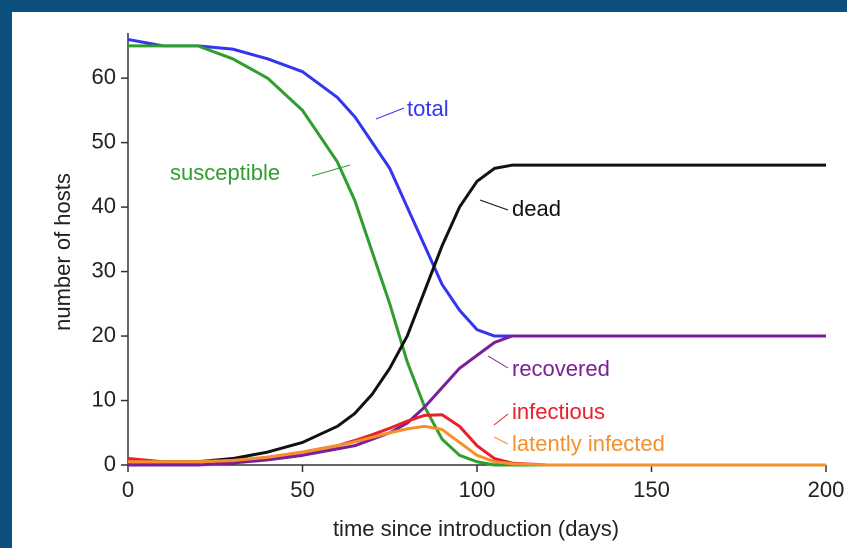  What do you see at coordinates (62, 252) in the screenshot?
I see `y-axis-label: number of hosts` at bounding box center [62, 252].